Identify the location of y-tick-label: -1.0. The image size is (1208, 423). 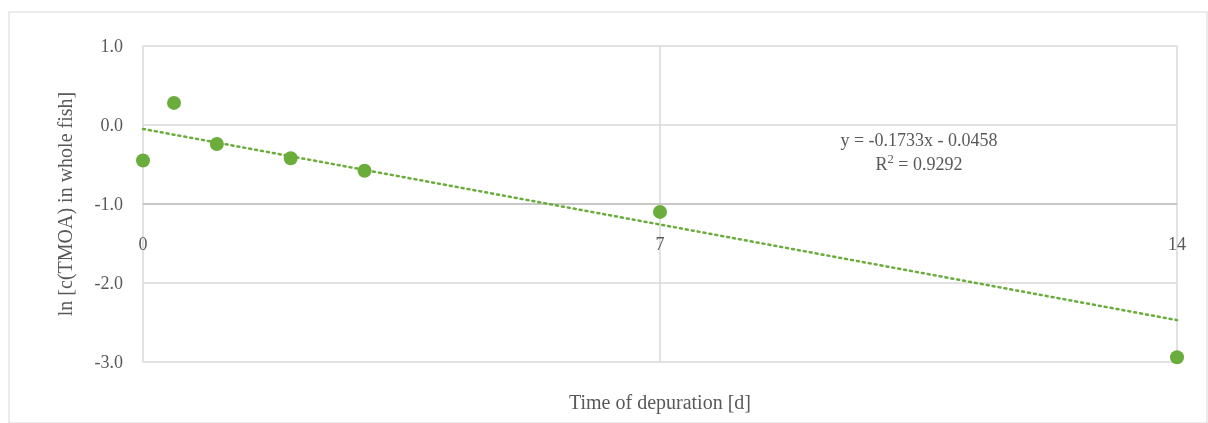
(108, 204).